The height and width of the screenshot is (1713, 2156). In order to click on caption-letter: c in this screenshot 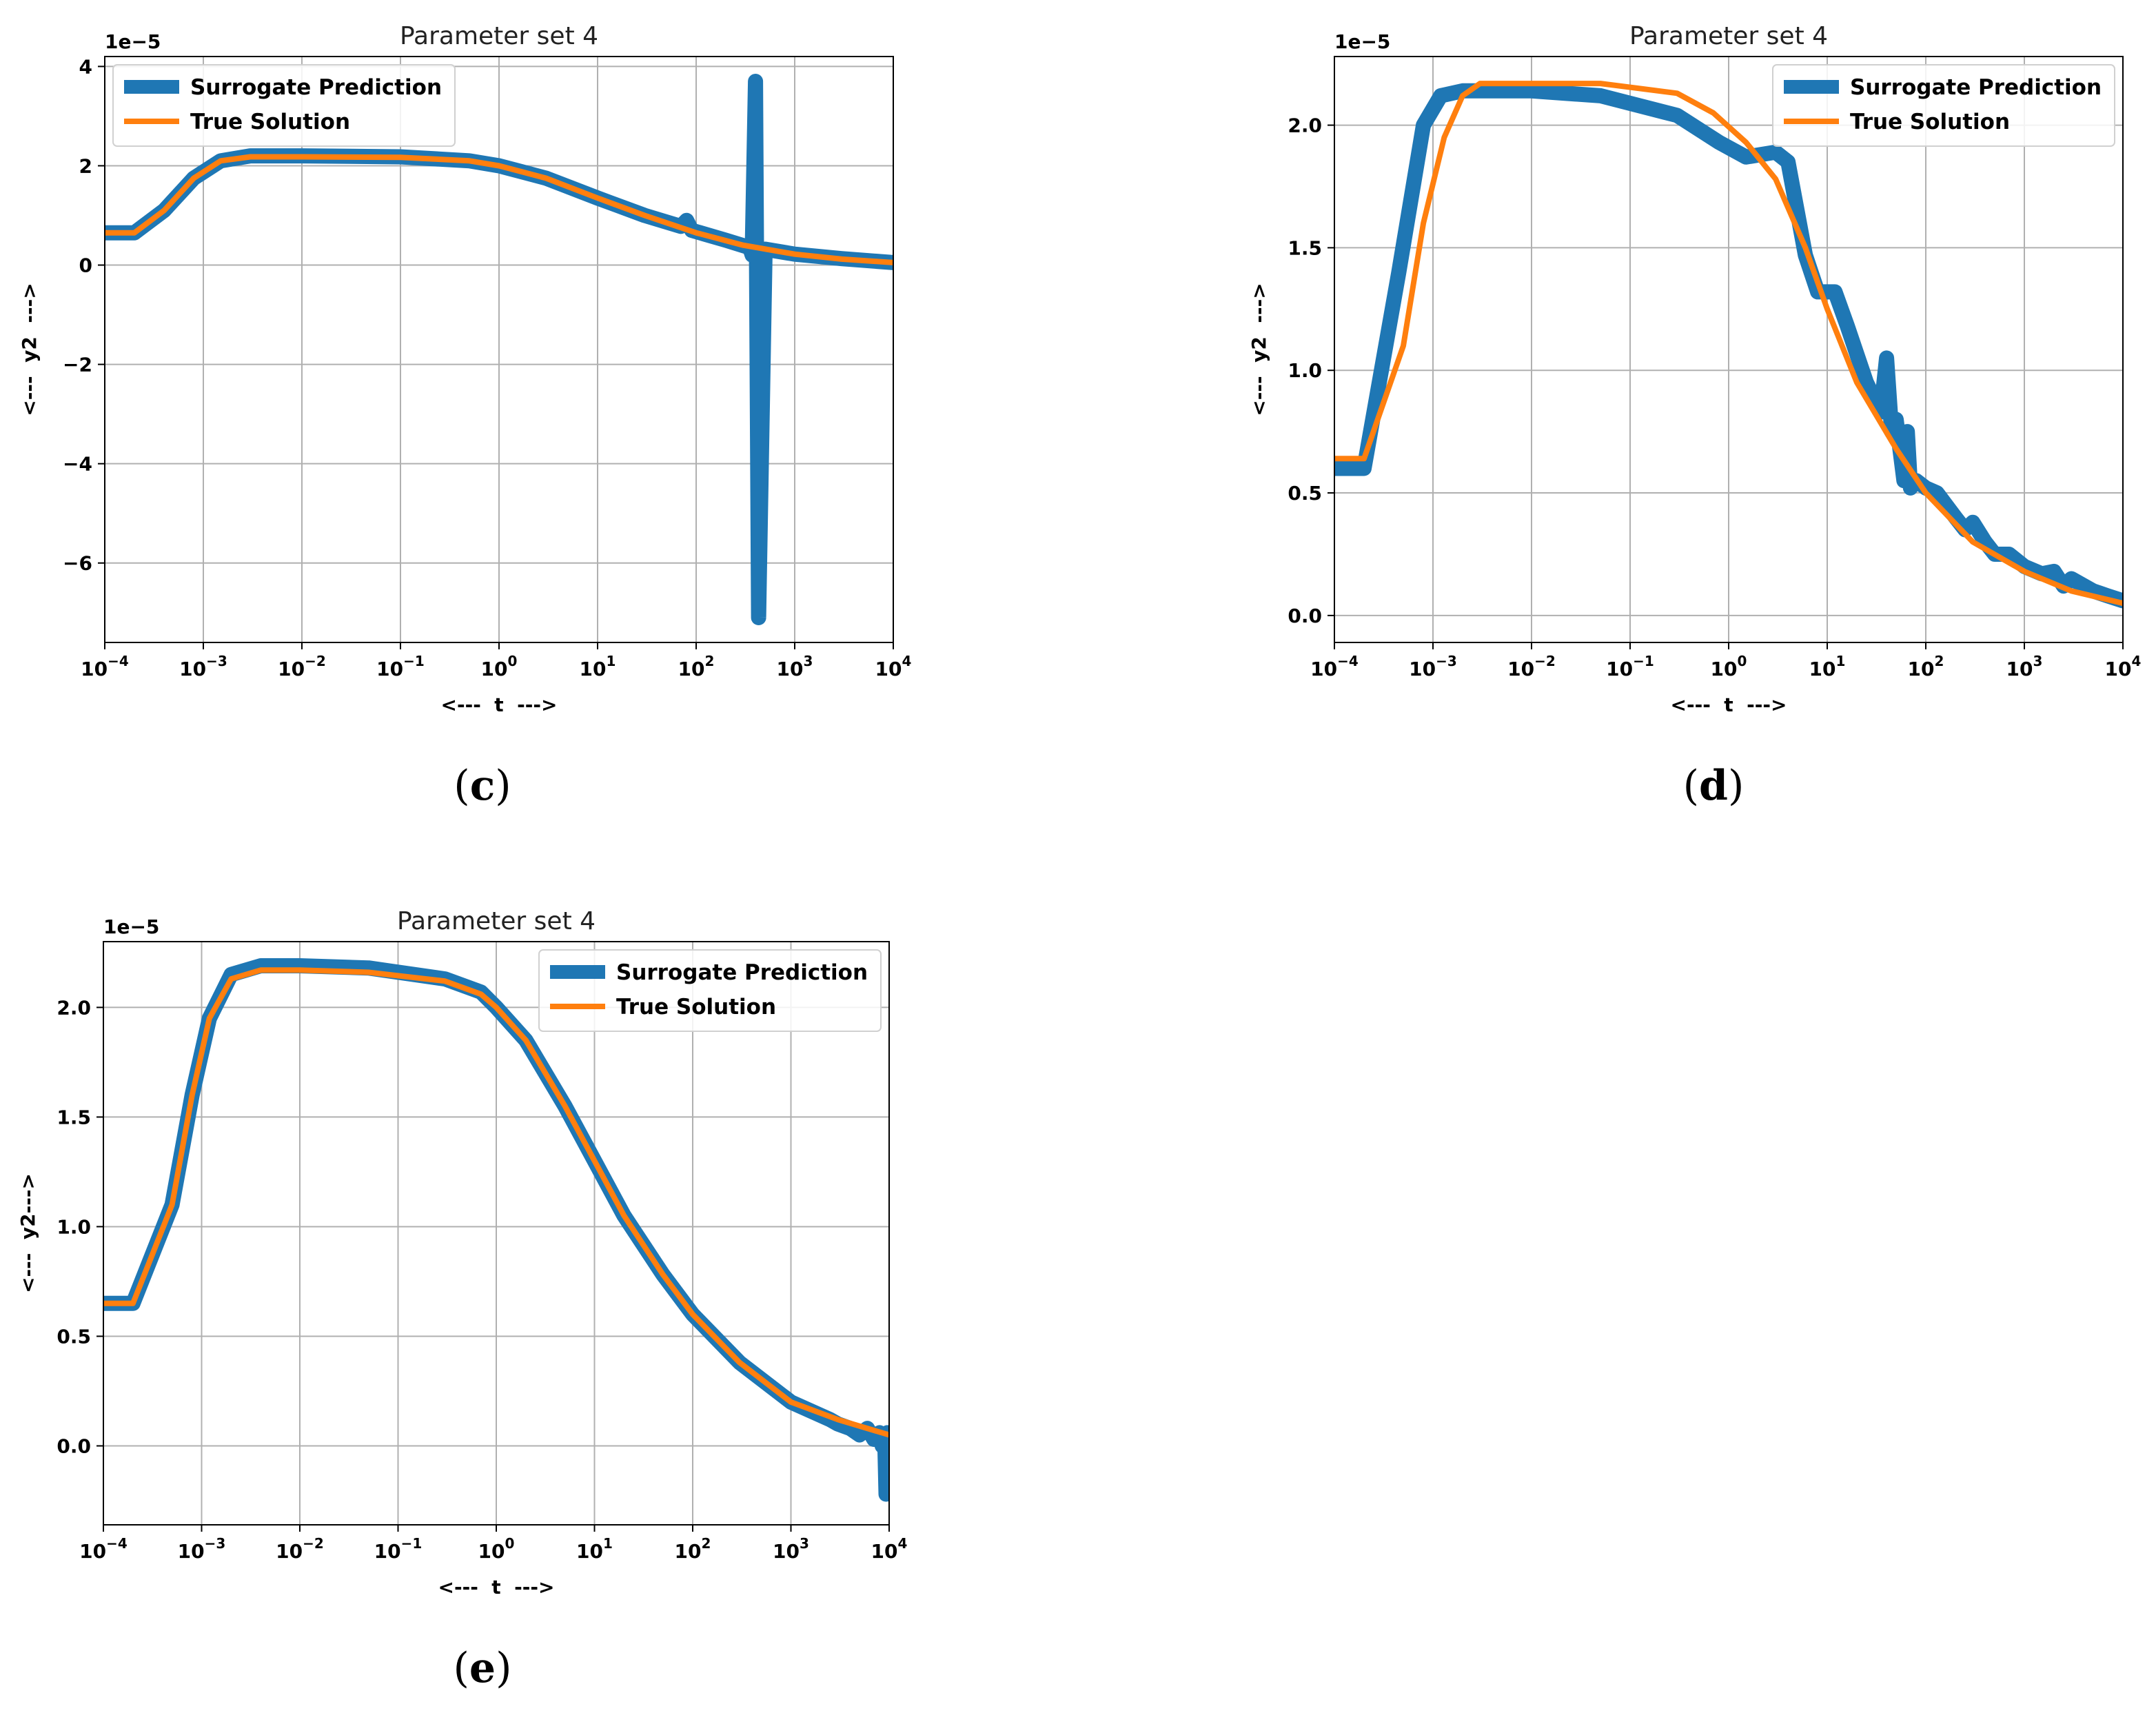, I will do `click(483, 786)`.